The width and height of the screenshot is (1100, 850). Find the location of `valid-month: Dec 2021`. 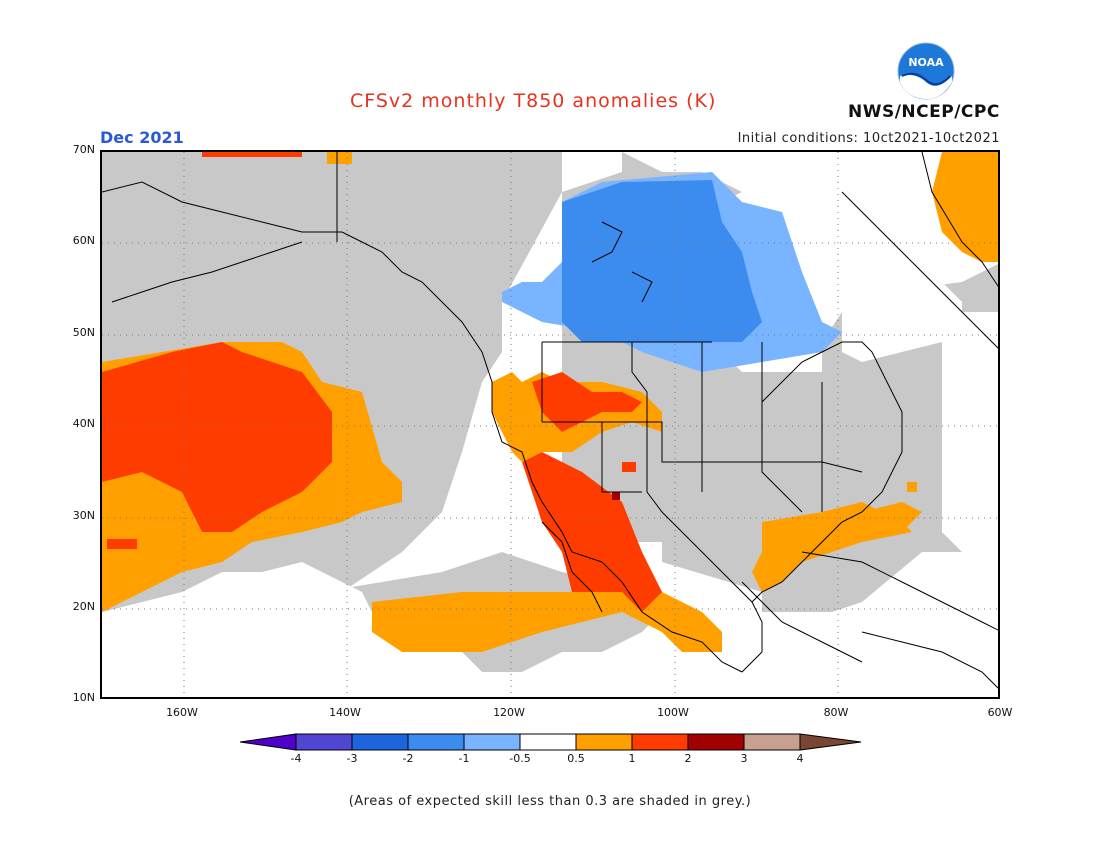

valid-month: Dec 2021 is located at coordinates (142, 137).